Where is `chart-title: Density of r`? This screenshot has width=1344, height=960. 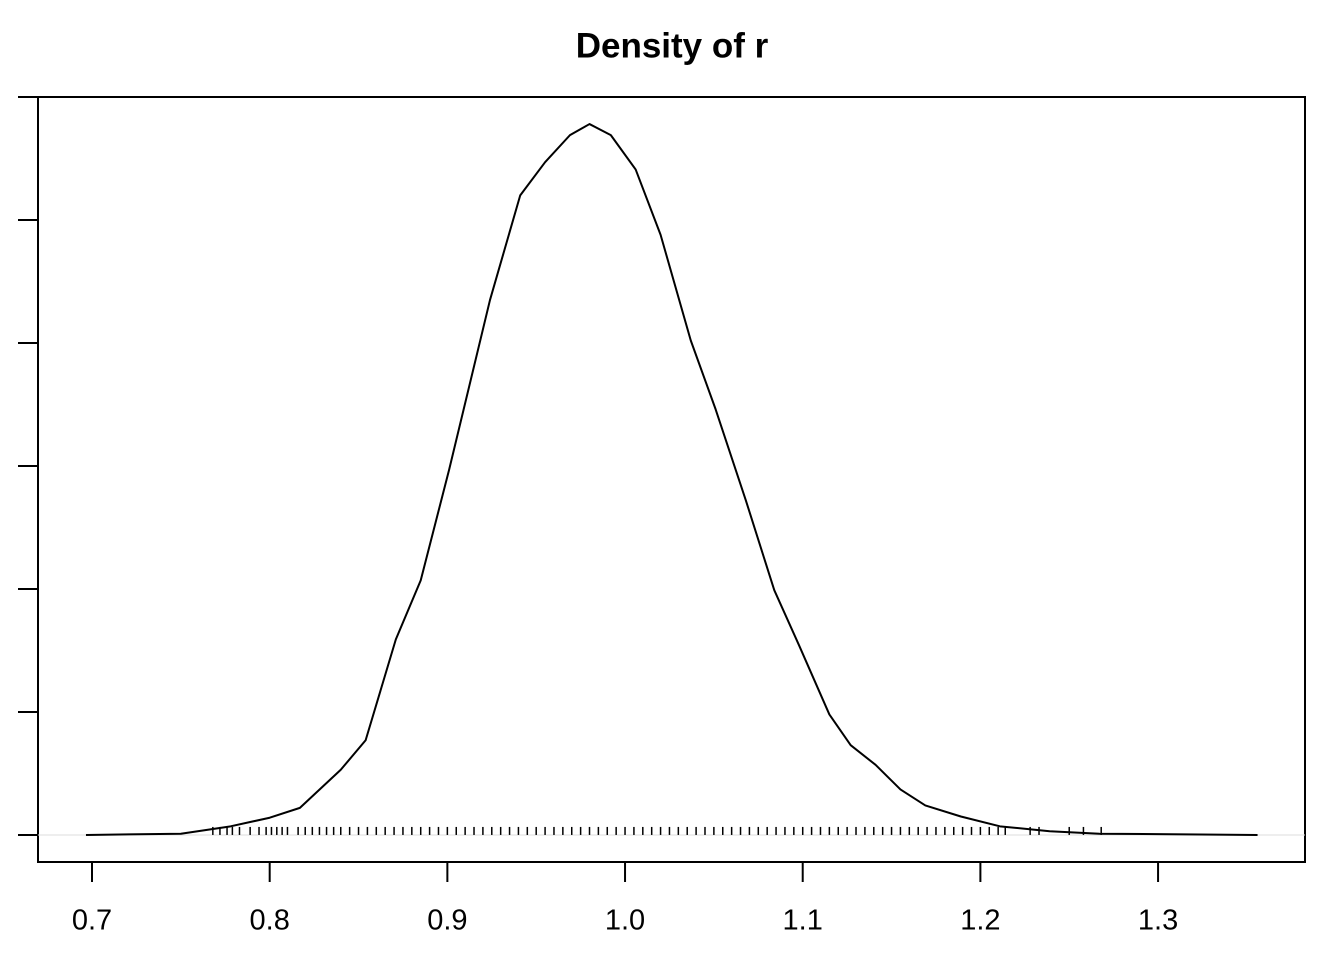
chart-title: Density of r is located at coordinates (672, 45).